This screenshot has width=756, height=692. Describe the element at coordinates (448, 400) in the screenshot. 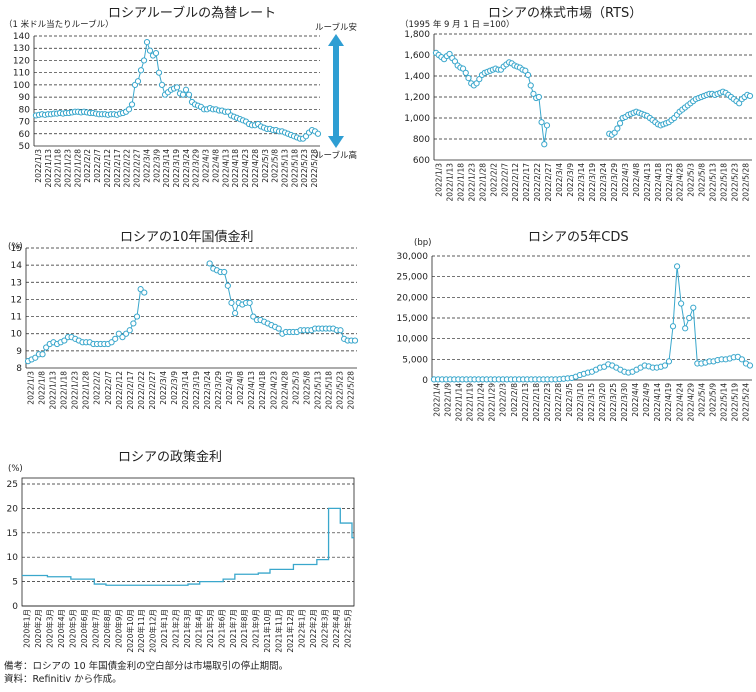

I see `x-tick-label: 2022/1/9` at that location.